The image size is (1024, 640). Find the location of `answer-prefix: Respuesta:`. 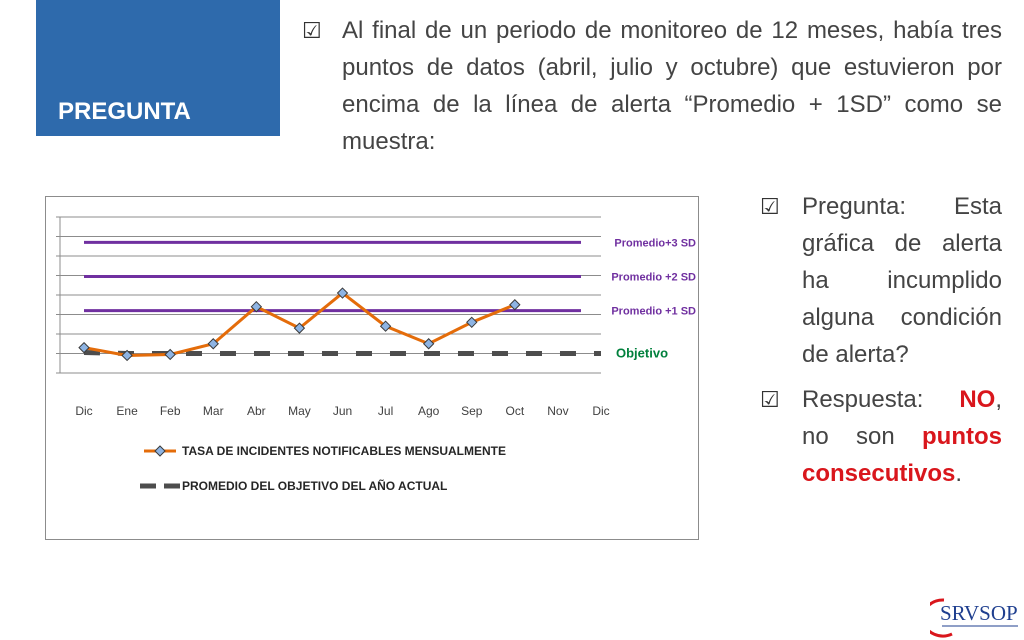

answer-prefix: Respuesta: is located at coordinates (881, 399).